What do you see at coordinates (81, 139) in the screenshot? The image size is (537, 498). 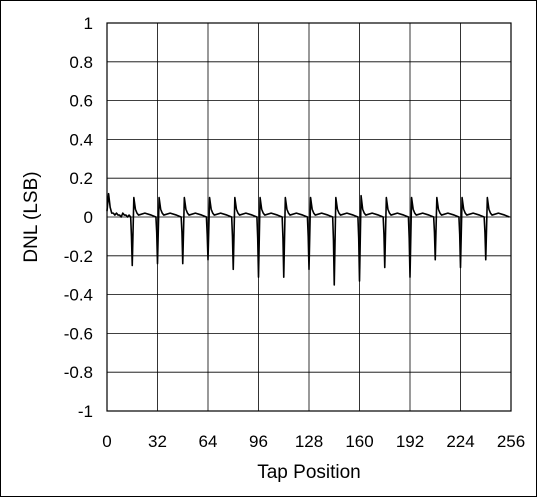 I see `y-tick-label: 0.4` at bounding box center [81, 139].